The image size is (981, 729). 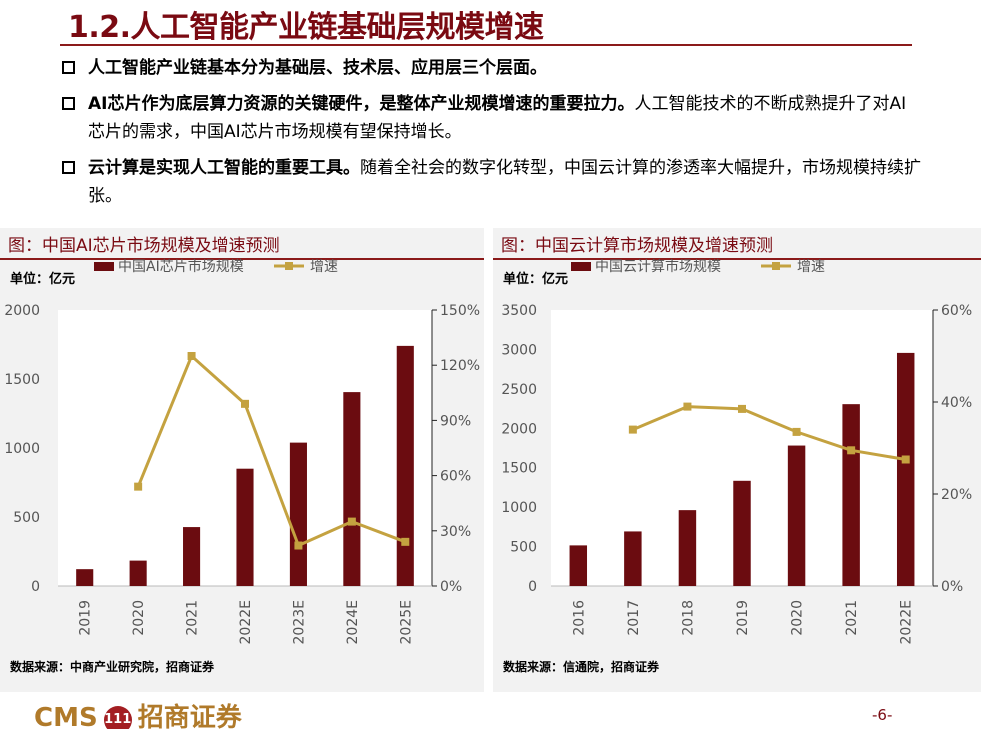 I want to click on chart-source: 数据来源：中商产业研究院，招商证券, so click(x=112, y=667).